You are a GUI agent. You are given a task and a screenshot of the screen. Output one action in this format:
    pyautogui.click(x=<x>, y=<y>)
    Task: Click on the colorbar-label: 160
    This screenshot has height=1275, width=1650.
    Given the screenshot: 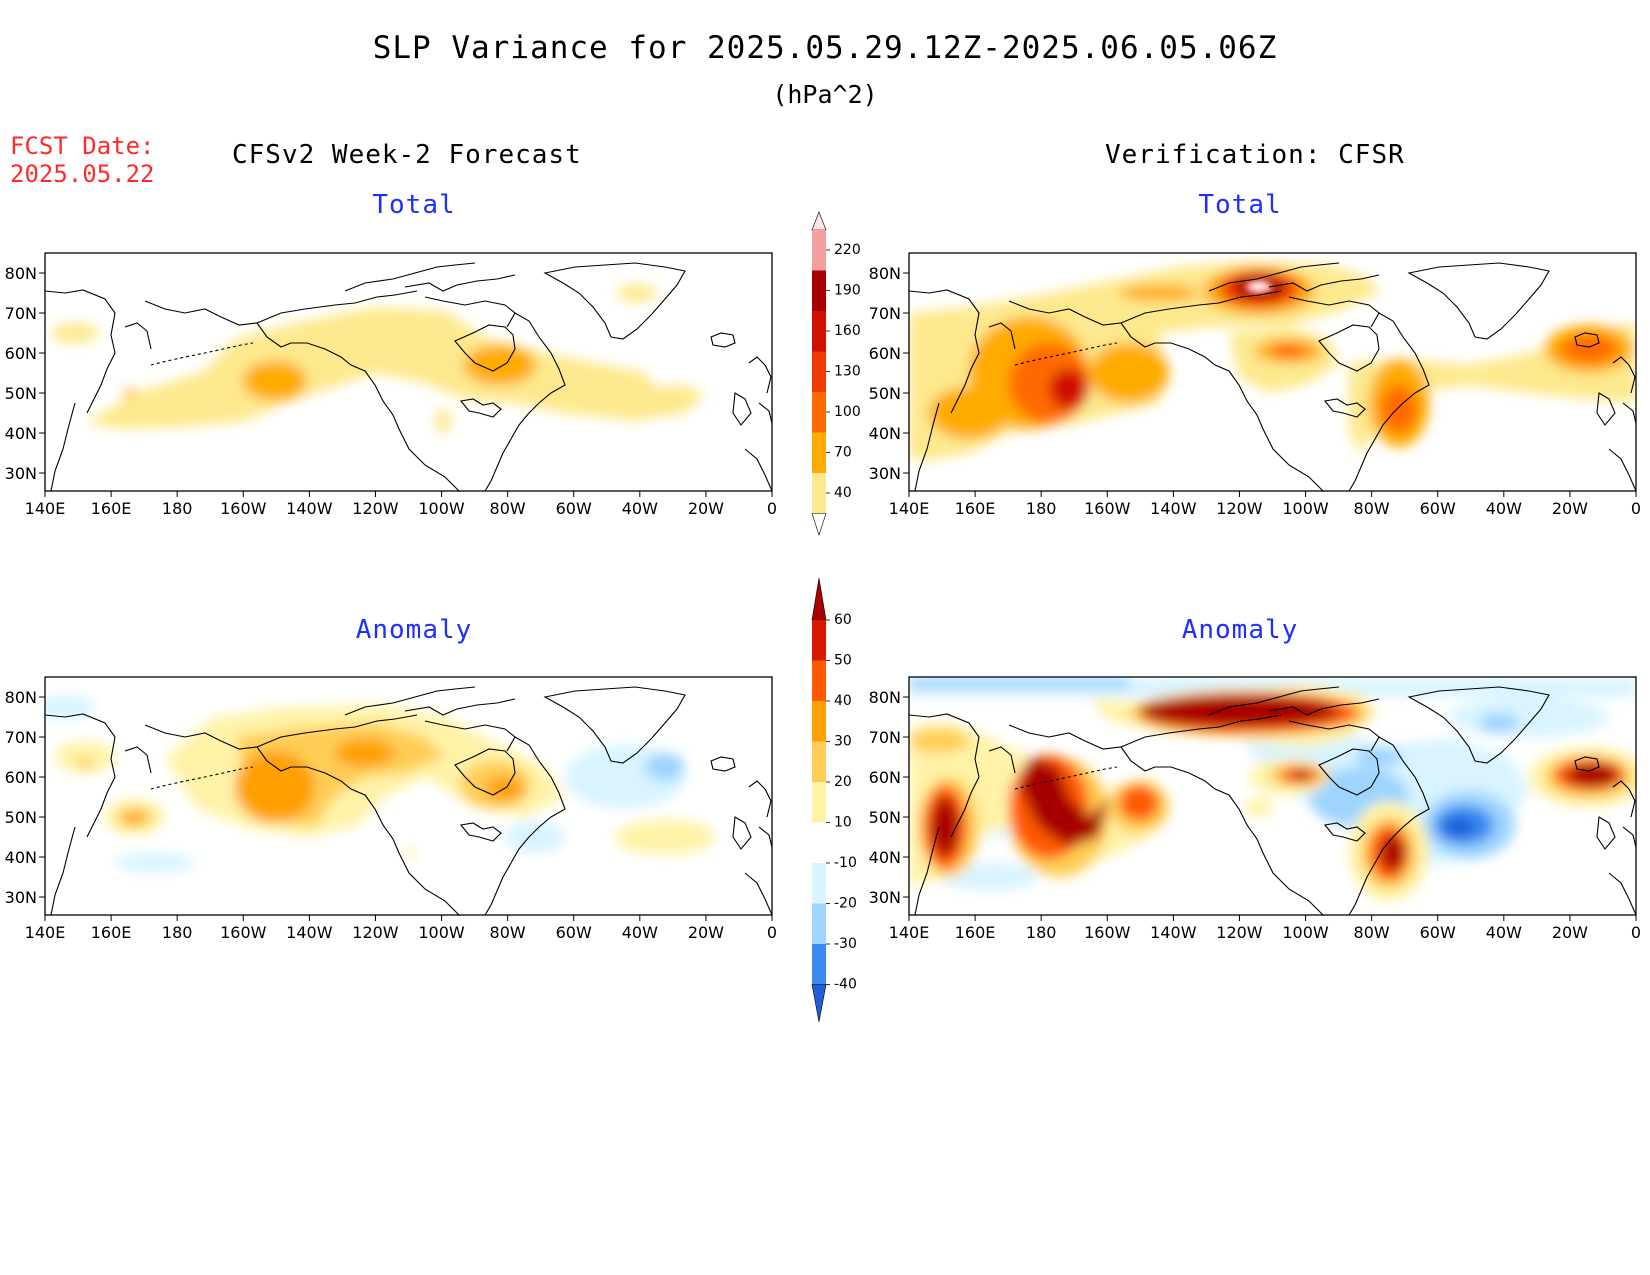 What is the action you would take?
    pyautogui.click(x=847, y=331)
    